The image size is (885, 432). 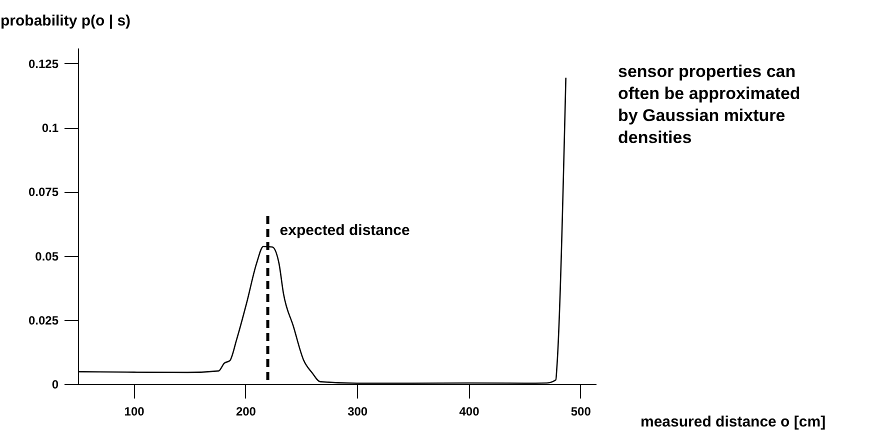 I want to click on text: sensor properties can often be approximated by Gaussian mixture densities, so click(x=709, y=104).